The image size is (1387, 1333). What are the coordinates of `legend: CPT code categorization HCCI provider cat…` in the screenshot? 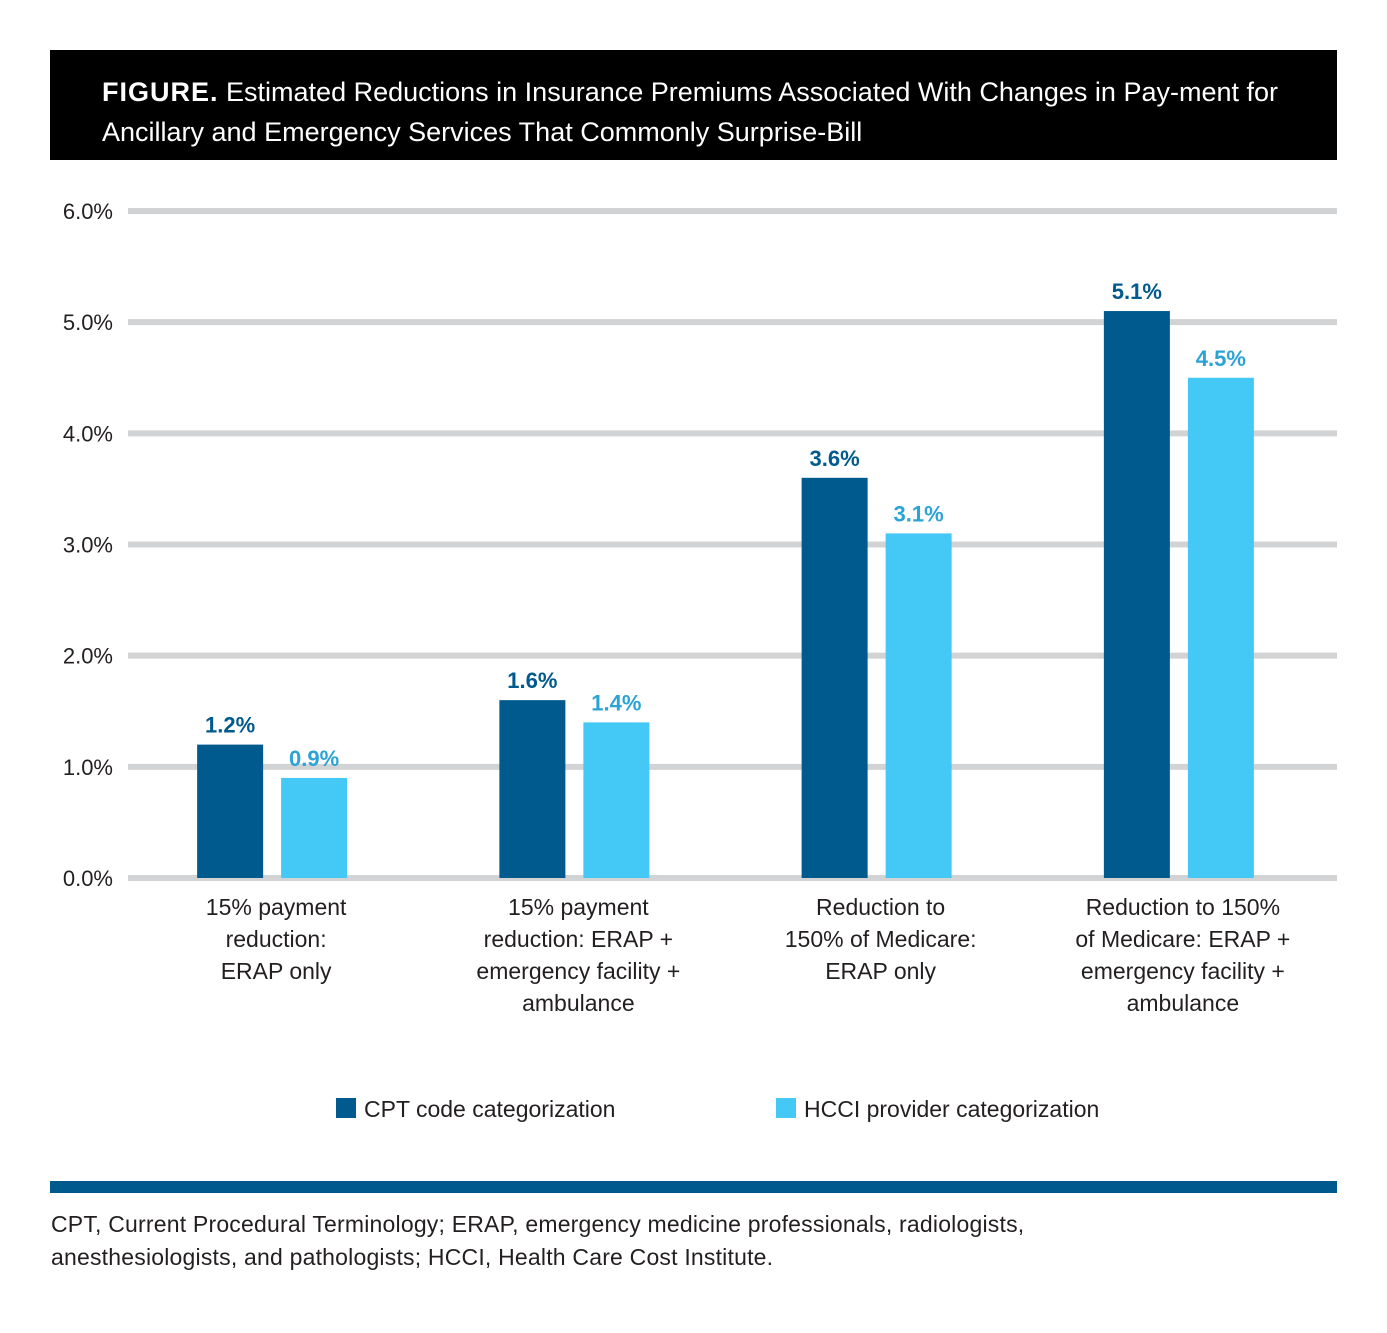 It's located at (717, 1109).